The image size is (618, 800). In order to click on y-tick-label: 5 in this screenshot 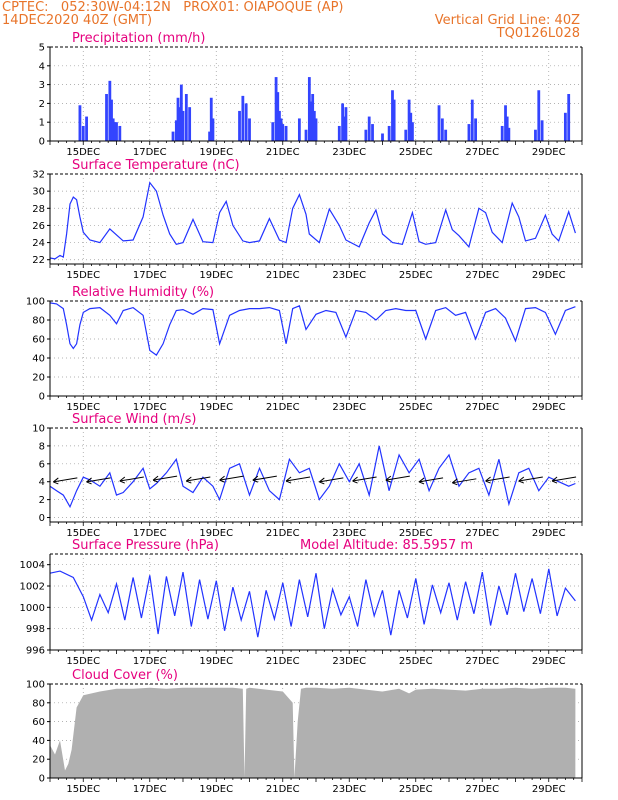, I will do `click(42, 48)`.